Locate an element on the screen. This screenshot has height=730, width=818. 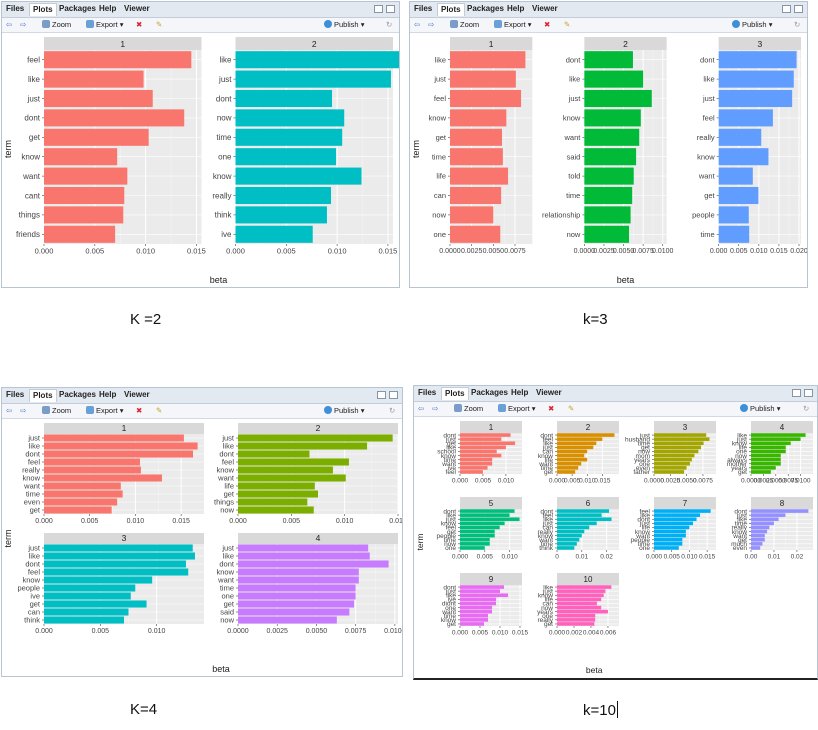
term-label: like is located at coordinates (228, 446).